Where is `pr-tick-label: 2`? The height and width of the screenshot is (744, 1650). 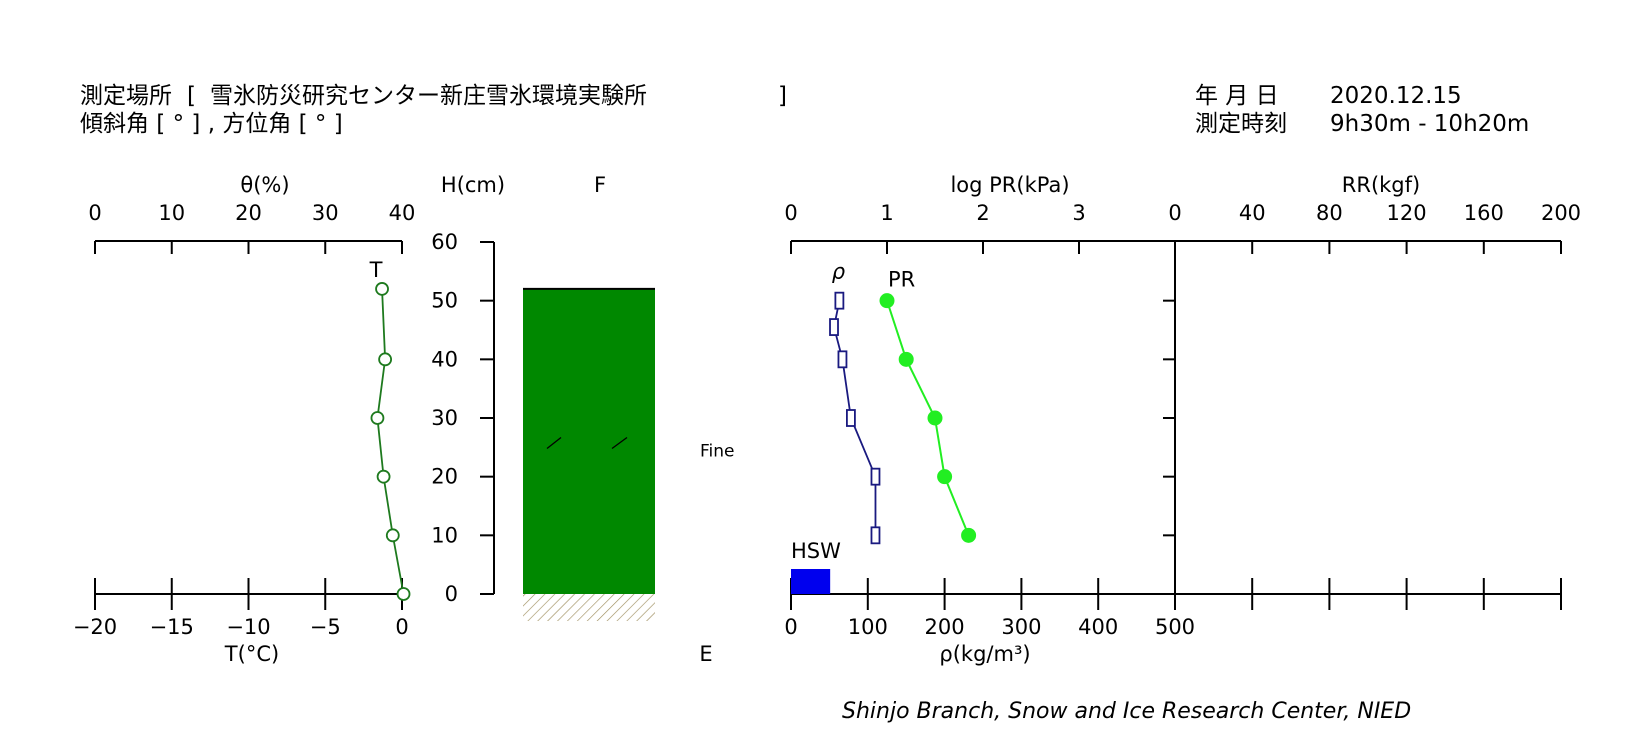
pr-tick-label: 2 is located at coordinates (982, 213).